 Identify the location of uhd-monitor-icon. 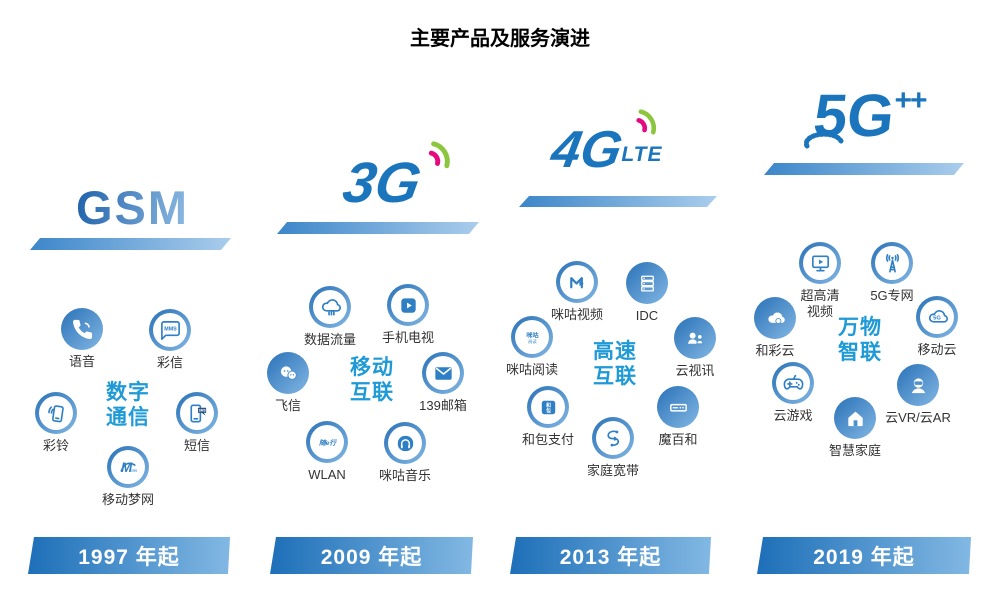
(820, 263).